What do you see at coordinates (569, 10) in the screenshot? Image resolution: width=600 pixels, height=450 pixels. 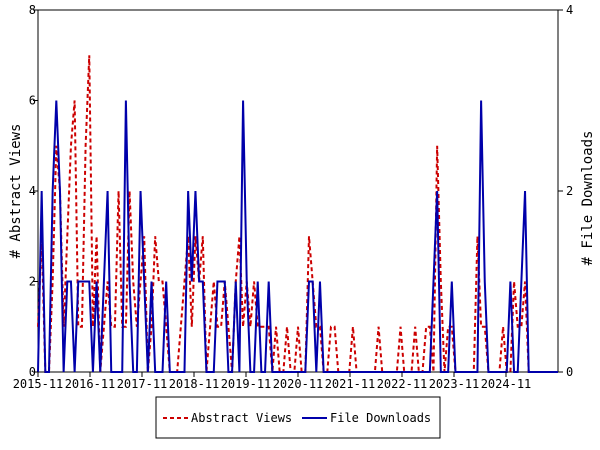 I see `right-y-tick-label: 4` at bounding box center [569, 10].